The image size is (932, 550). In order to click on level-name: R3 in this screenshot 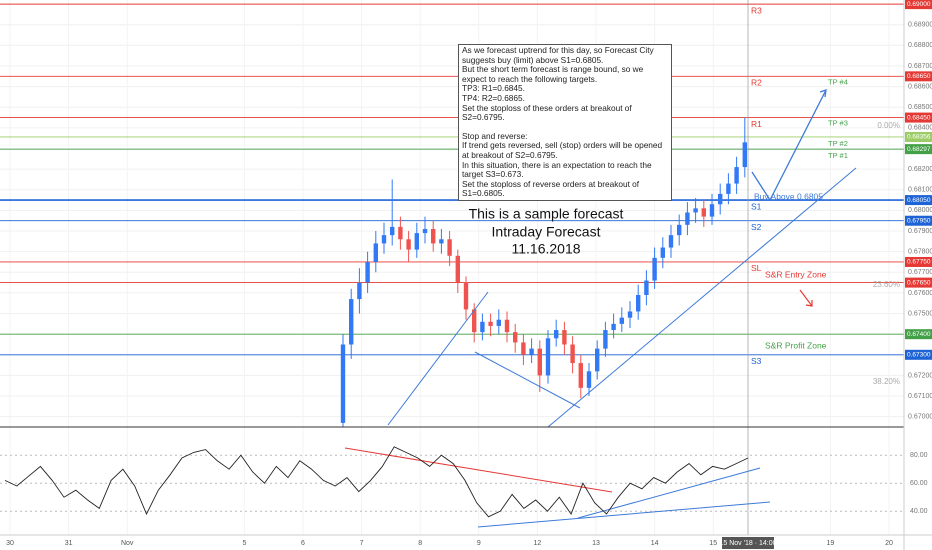, I will do `click(756, 10)`.